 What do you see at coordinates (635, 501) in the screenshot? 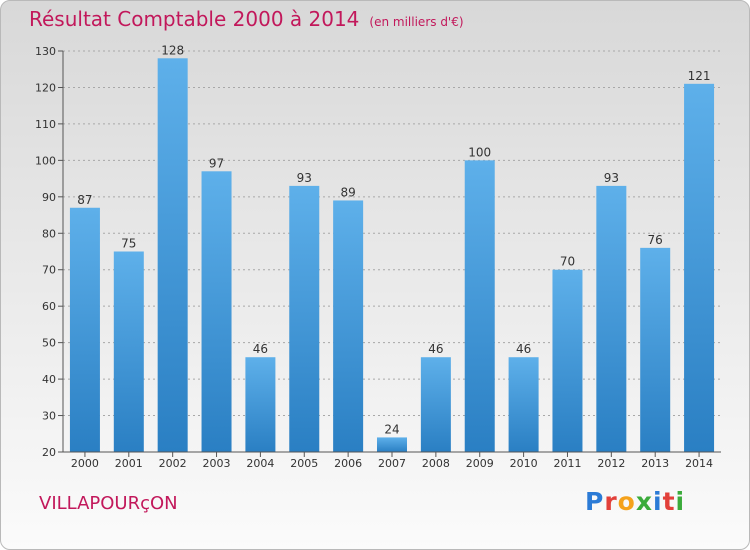
I see `proxiti-logo: Proxiti` at bounding box center [635, 501].